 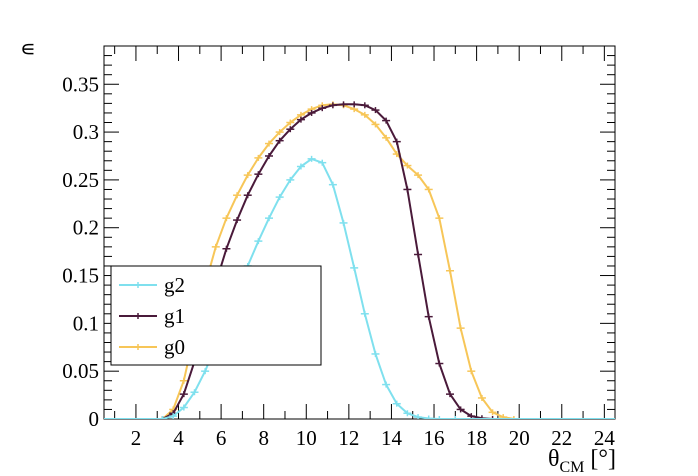 I want to click on y-tick-labels: 0 0.05 0.1 0.15 0.2 0.25 0.3 0.35, so click(x=80, y=251).